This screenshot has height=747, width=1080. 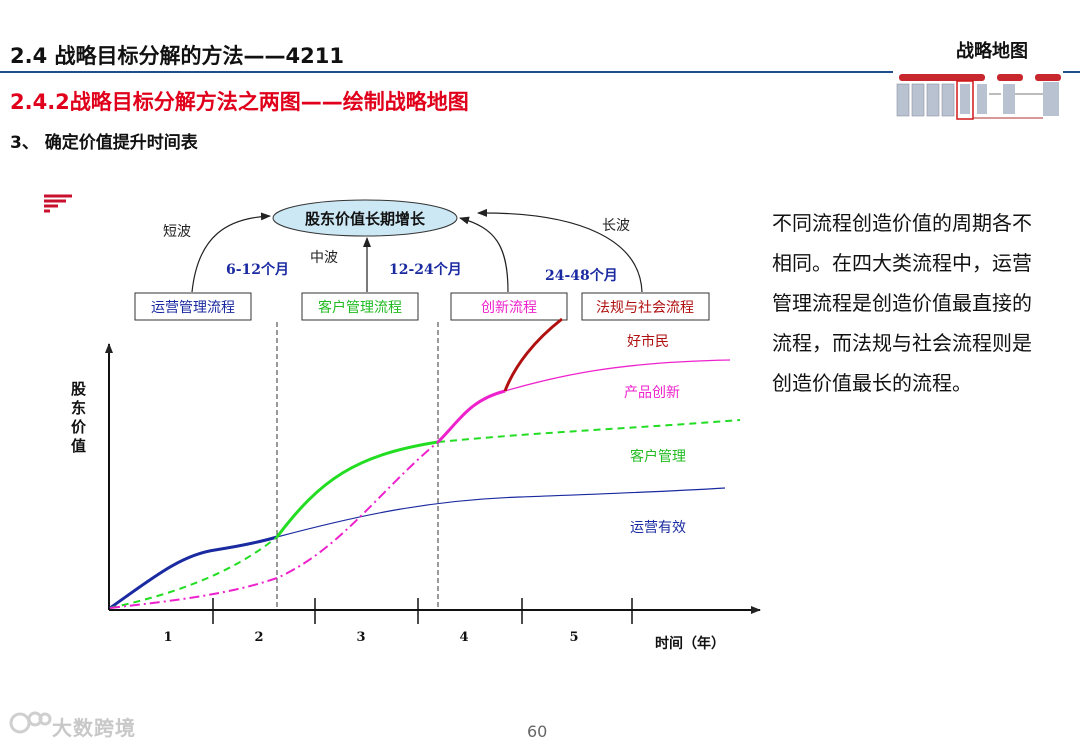 What do you see at coordinates (257, 269) in the screenshot?
I see `period-ops-label: 6-12个月` at bounding box center [257, 269].